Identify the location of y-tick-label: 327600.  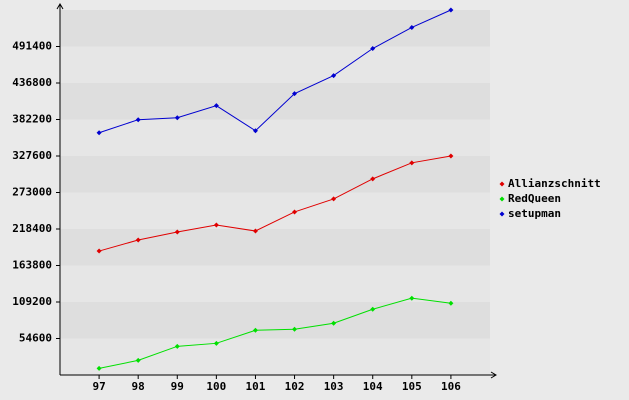
(32, 155).